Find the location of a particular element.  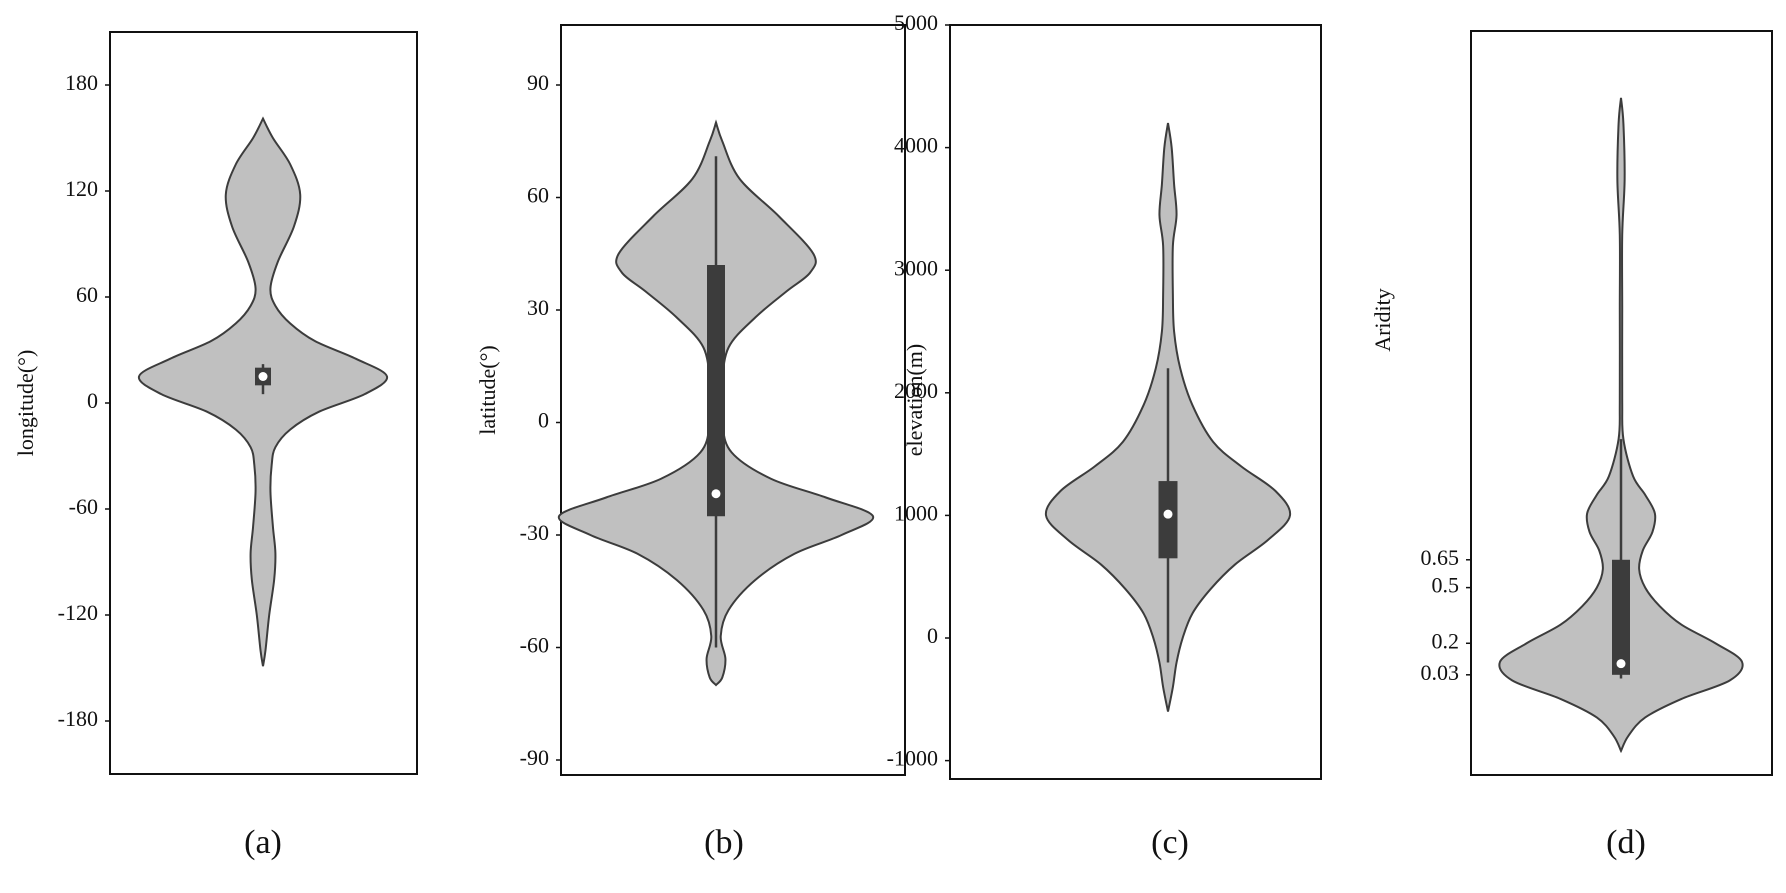

y-tick-label: 0.5 is located at coordinates (1446, 585).